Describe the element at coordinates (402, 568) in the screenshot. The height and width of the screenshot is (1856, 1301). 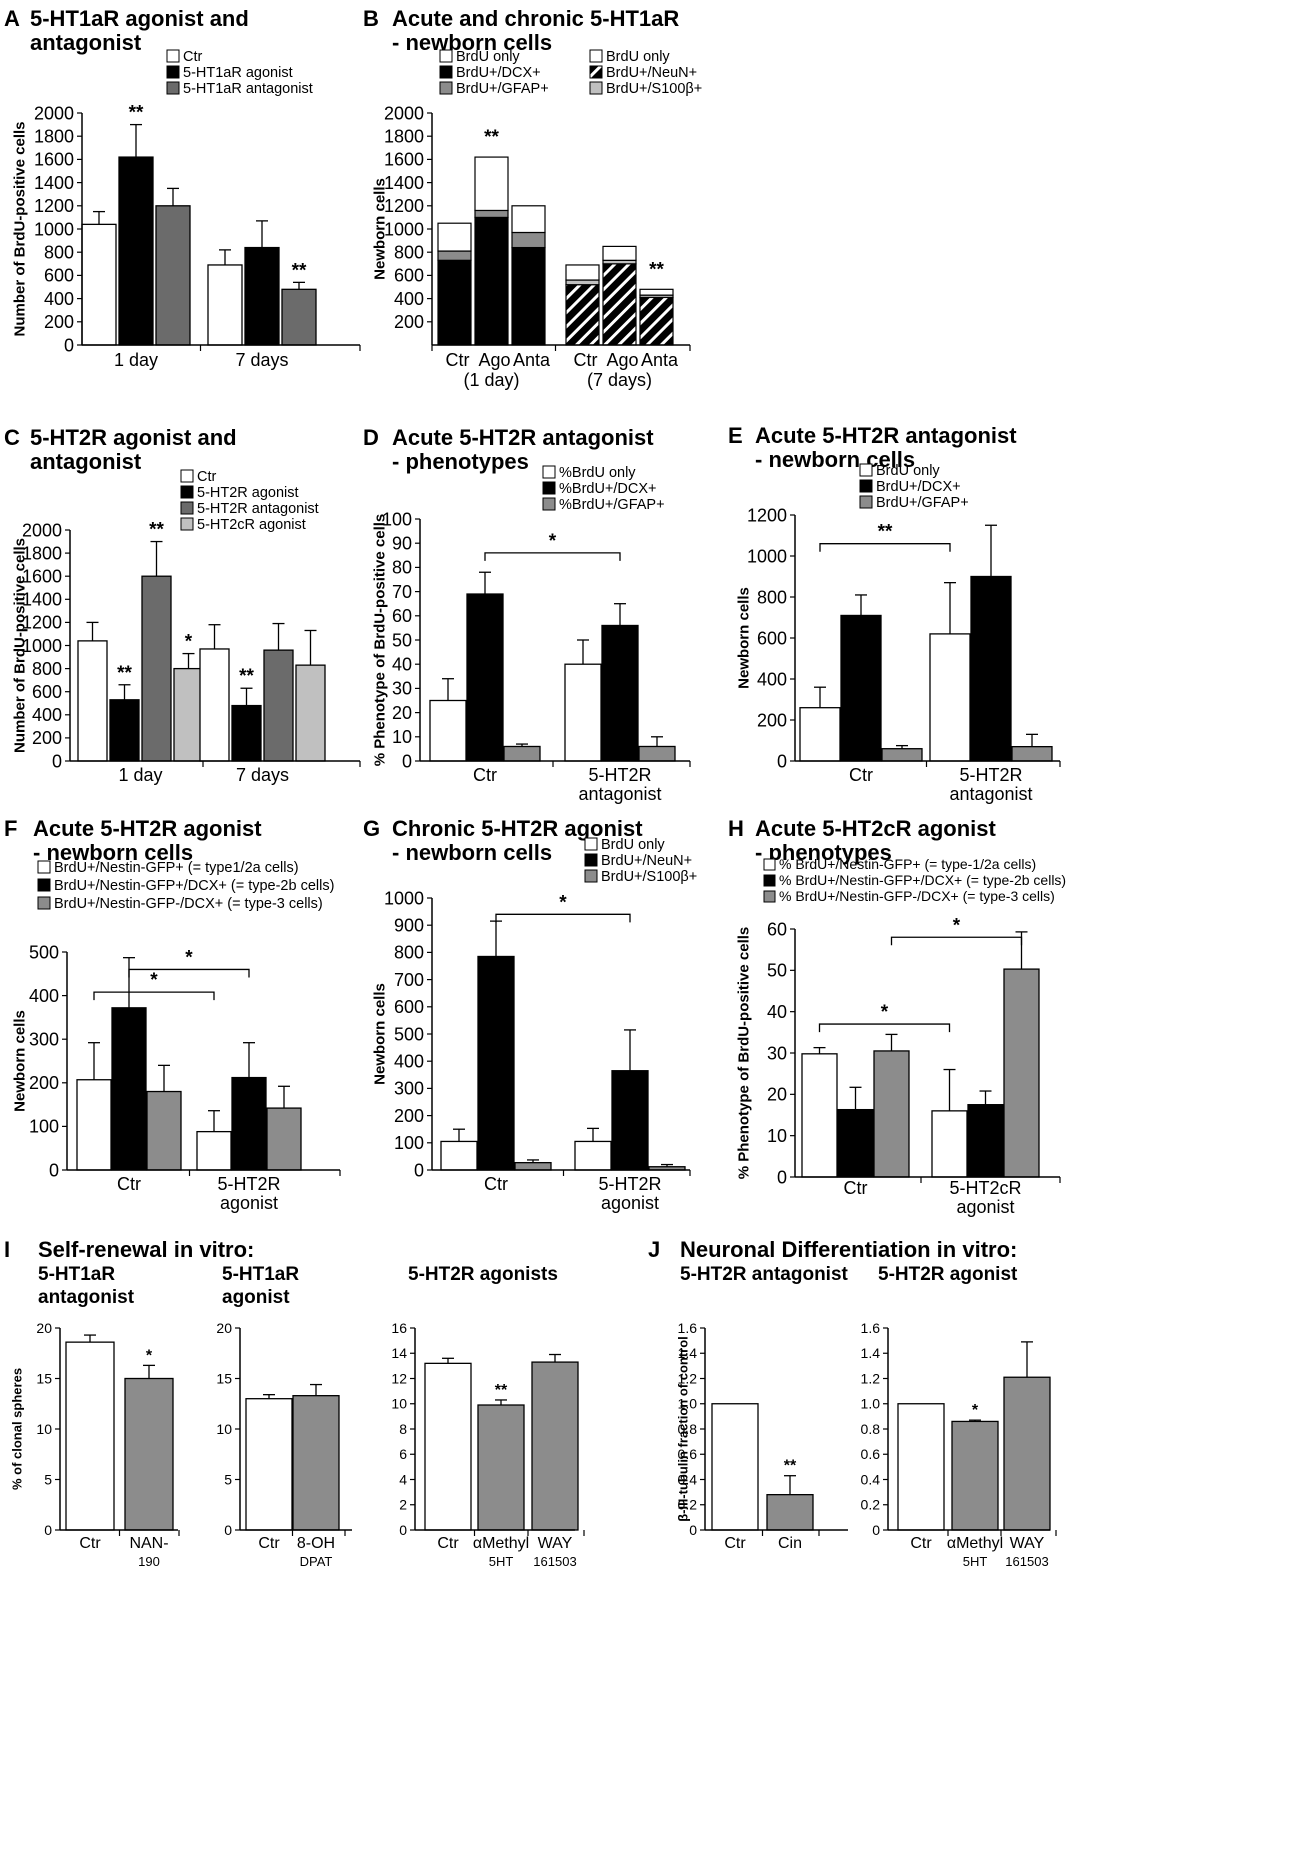
I see `y-tick-label: 80` at that location.